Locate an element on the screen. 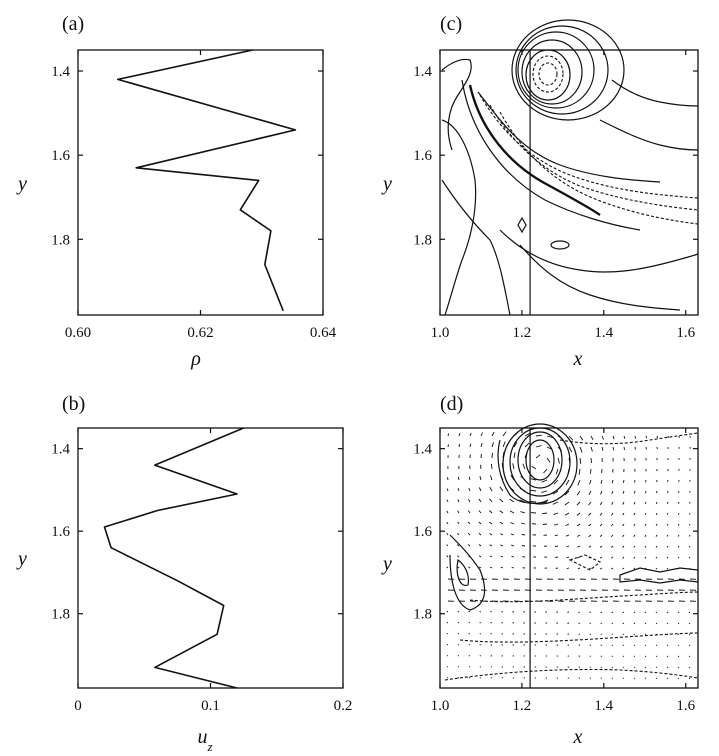  panel-b-label: (b) is located at coordinates (73, 404).